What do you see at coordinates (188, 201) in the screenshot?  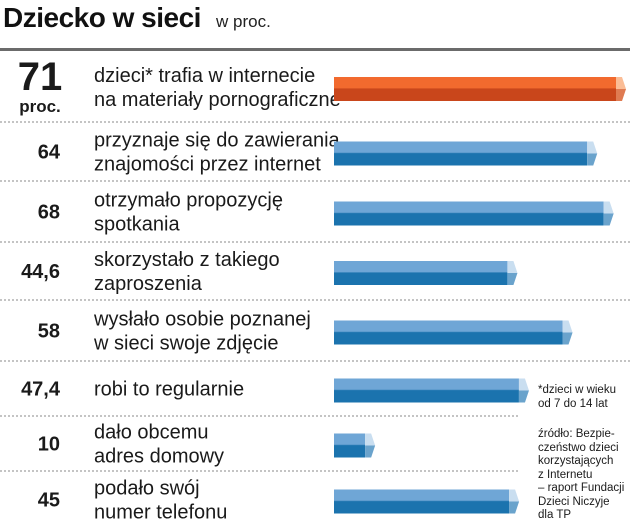 I see `category-label: otrzymało propozycję` at bounding box center [188, 201].